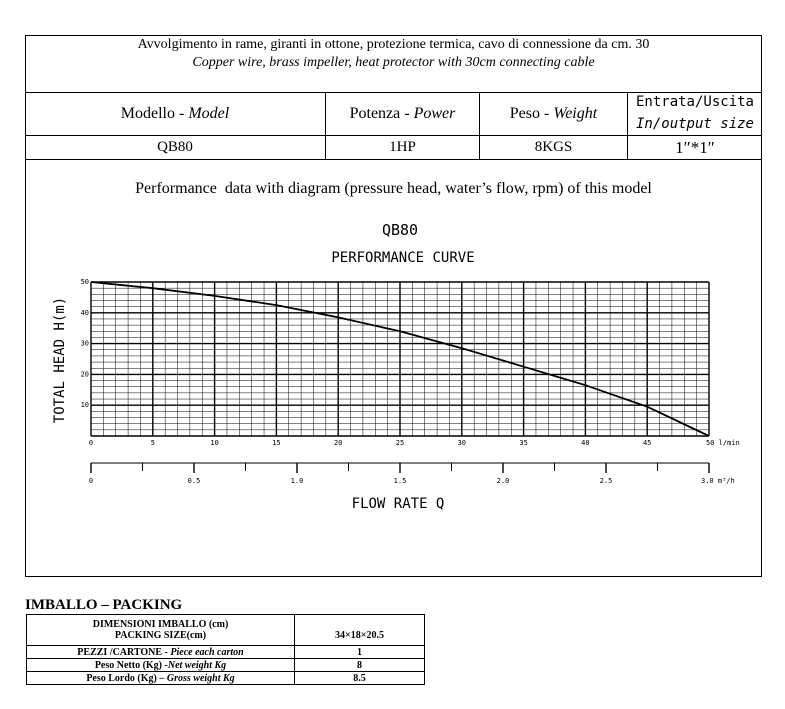  Describe the element at coordinates (338, 443) in the screenshot. I see `x-tick-label: 20` at that location.